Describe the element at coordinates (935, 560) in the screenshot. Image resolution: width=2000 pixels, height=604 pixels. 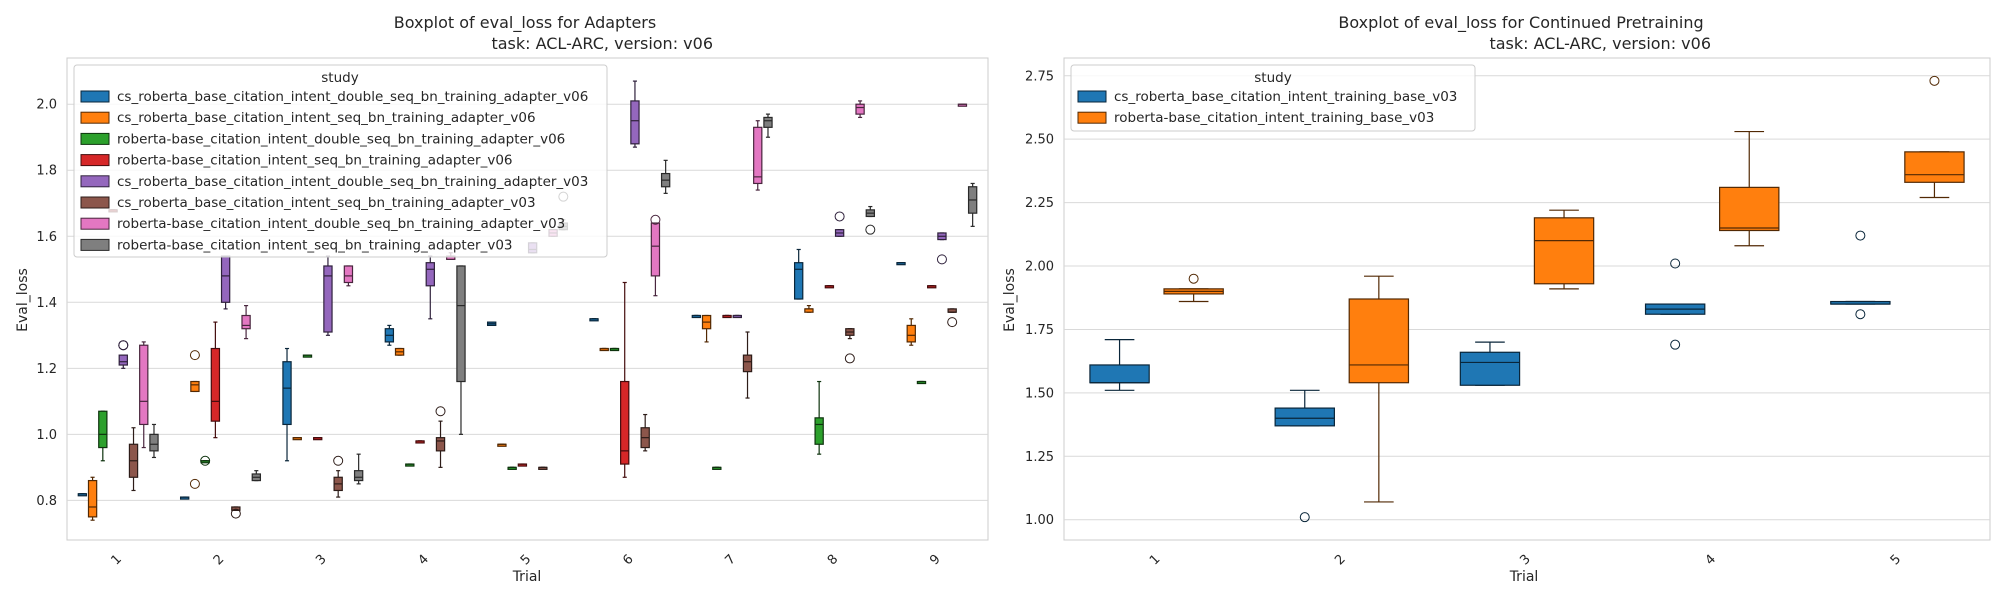
I see `x-tick-label: 9` at that location.